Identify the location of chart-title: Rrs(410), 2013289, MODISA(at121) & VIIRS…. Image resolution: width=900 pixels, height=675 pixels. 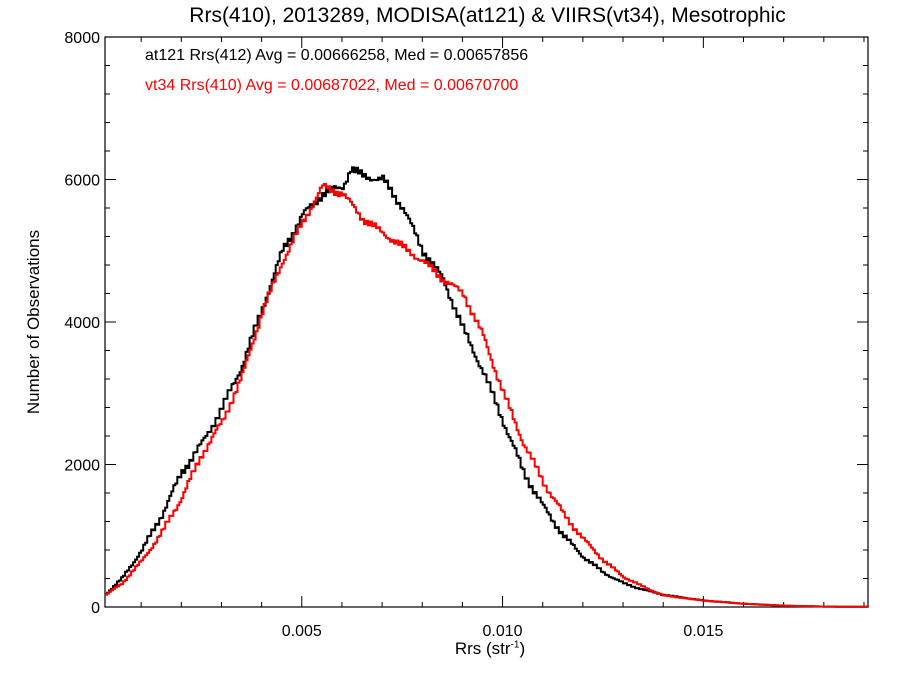
(487, 15).